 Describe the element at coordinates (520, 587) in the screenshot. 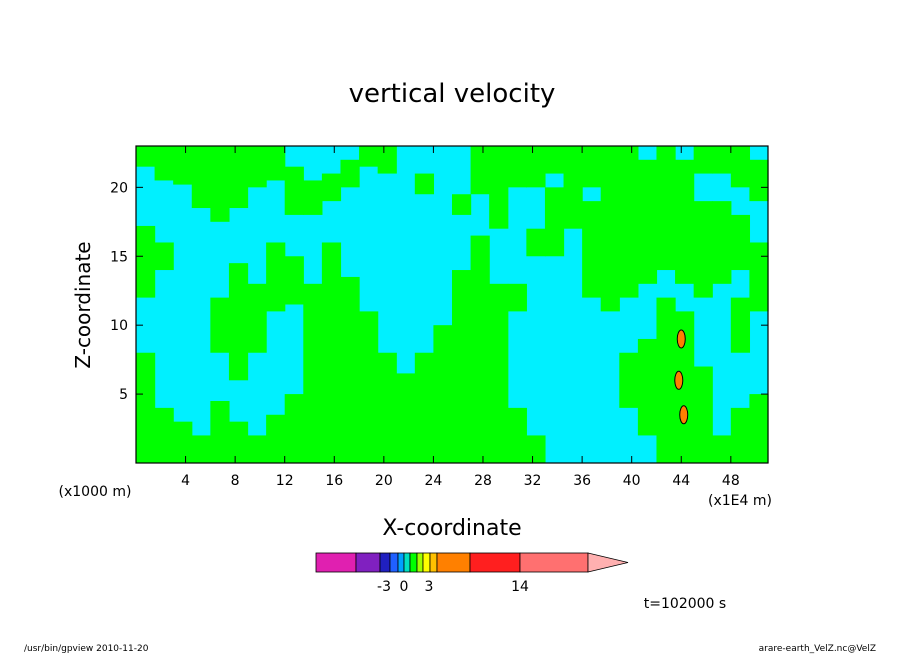

I see `colorbar-label: 14` at that location.